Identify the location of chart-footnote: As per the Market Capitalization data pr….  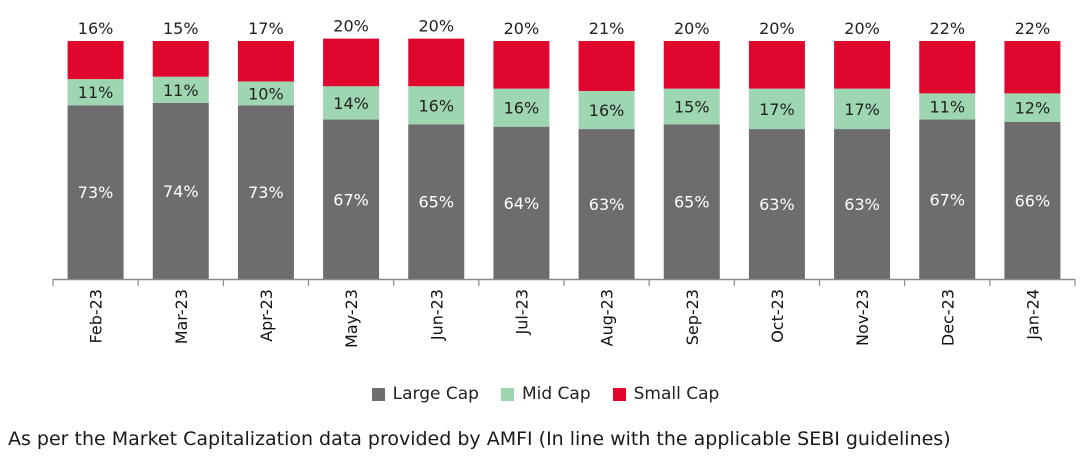
(479, 439).